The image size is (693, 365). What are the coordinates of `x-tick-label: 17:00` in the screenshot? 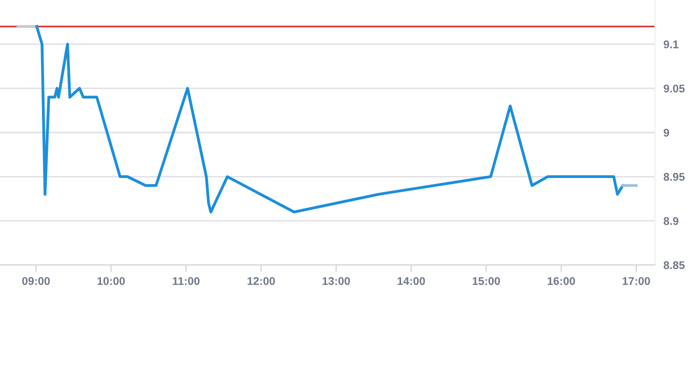 It's located at (636, 281).